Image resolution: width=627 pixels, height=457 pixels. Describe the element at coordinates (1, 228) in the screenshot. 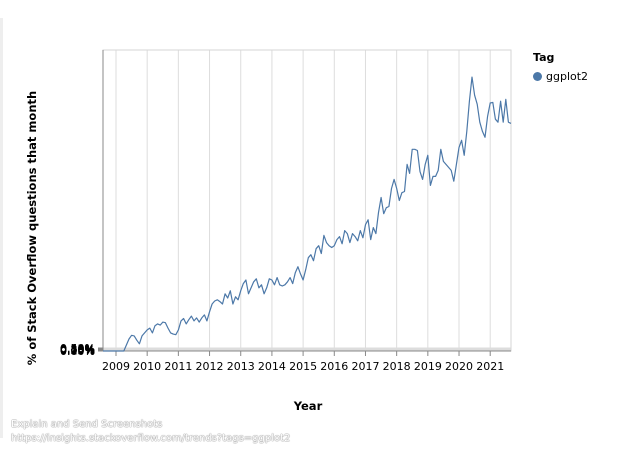

I see `page-left-border` at that location.